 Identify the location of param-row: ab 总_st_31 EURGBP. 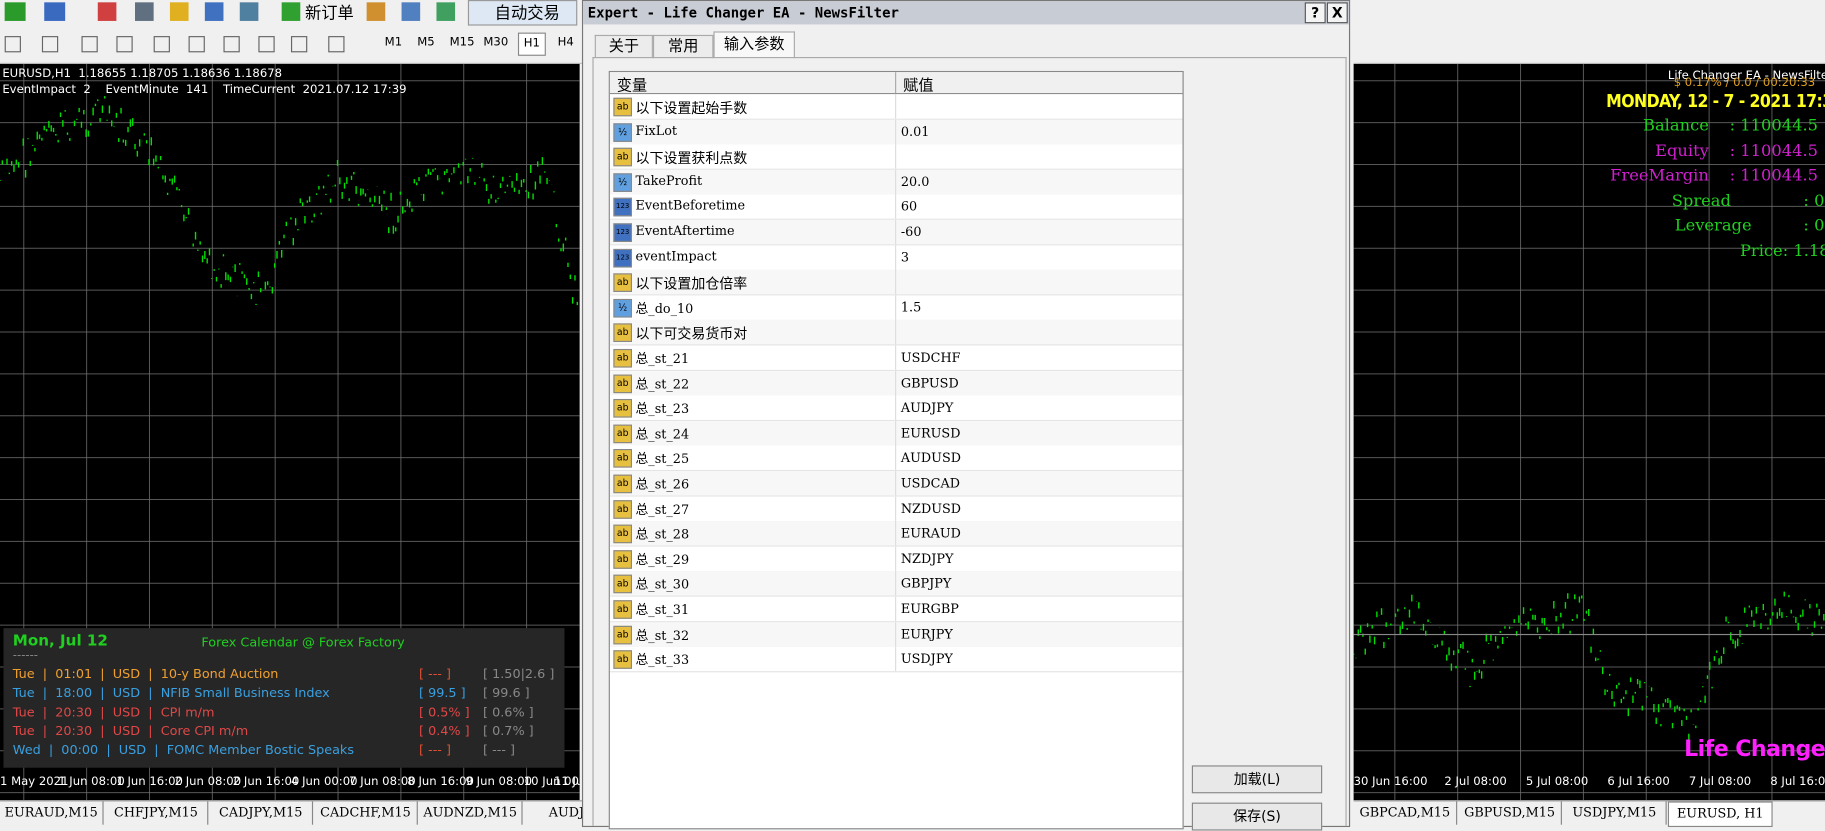
(896, 609).